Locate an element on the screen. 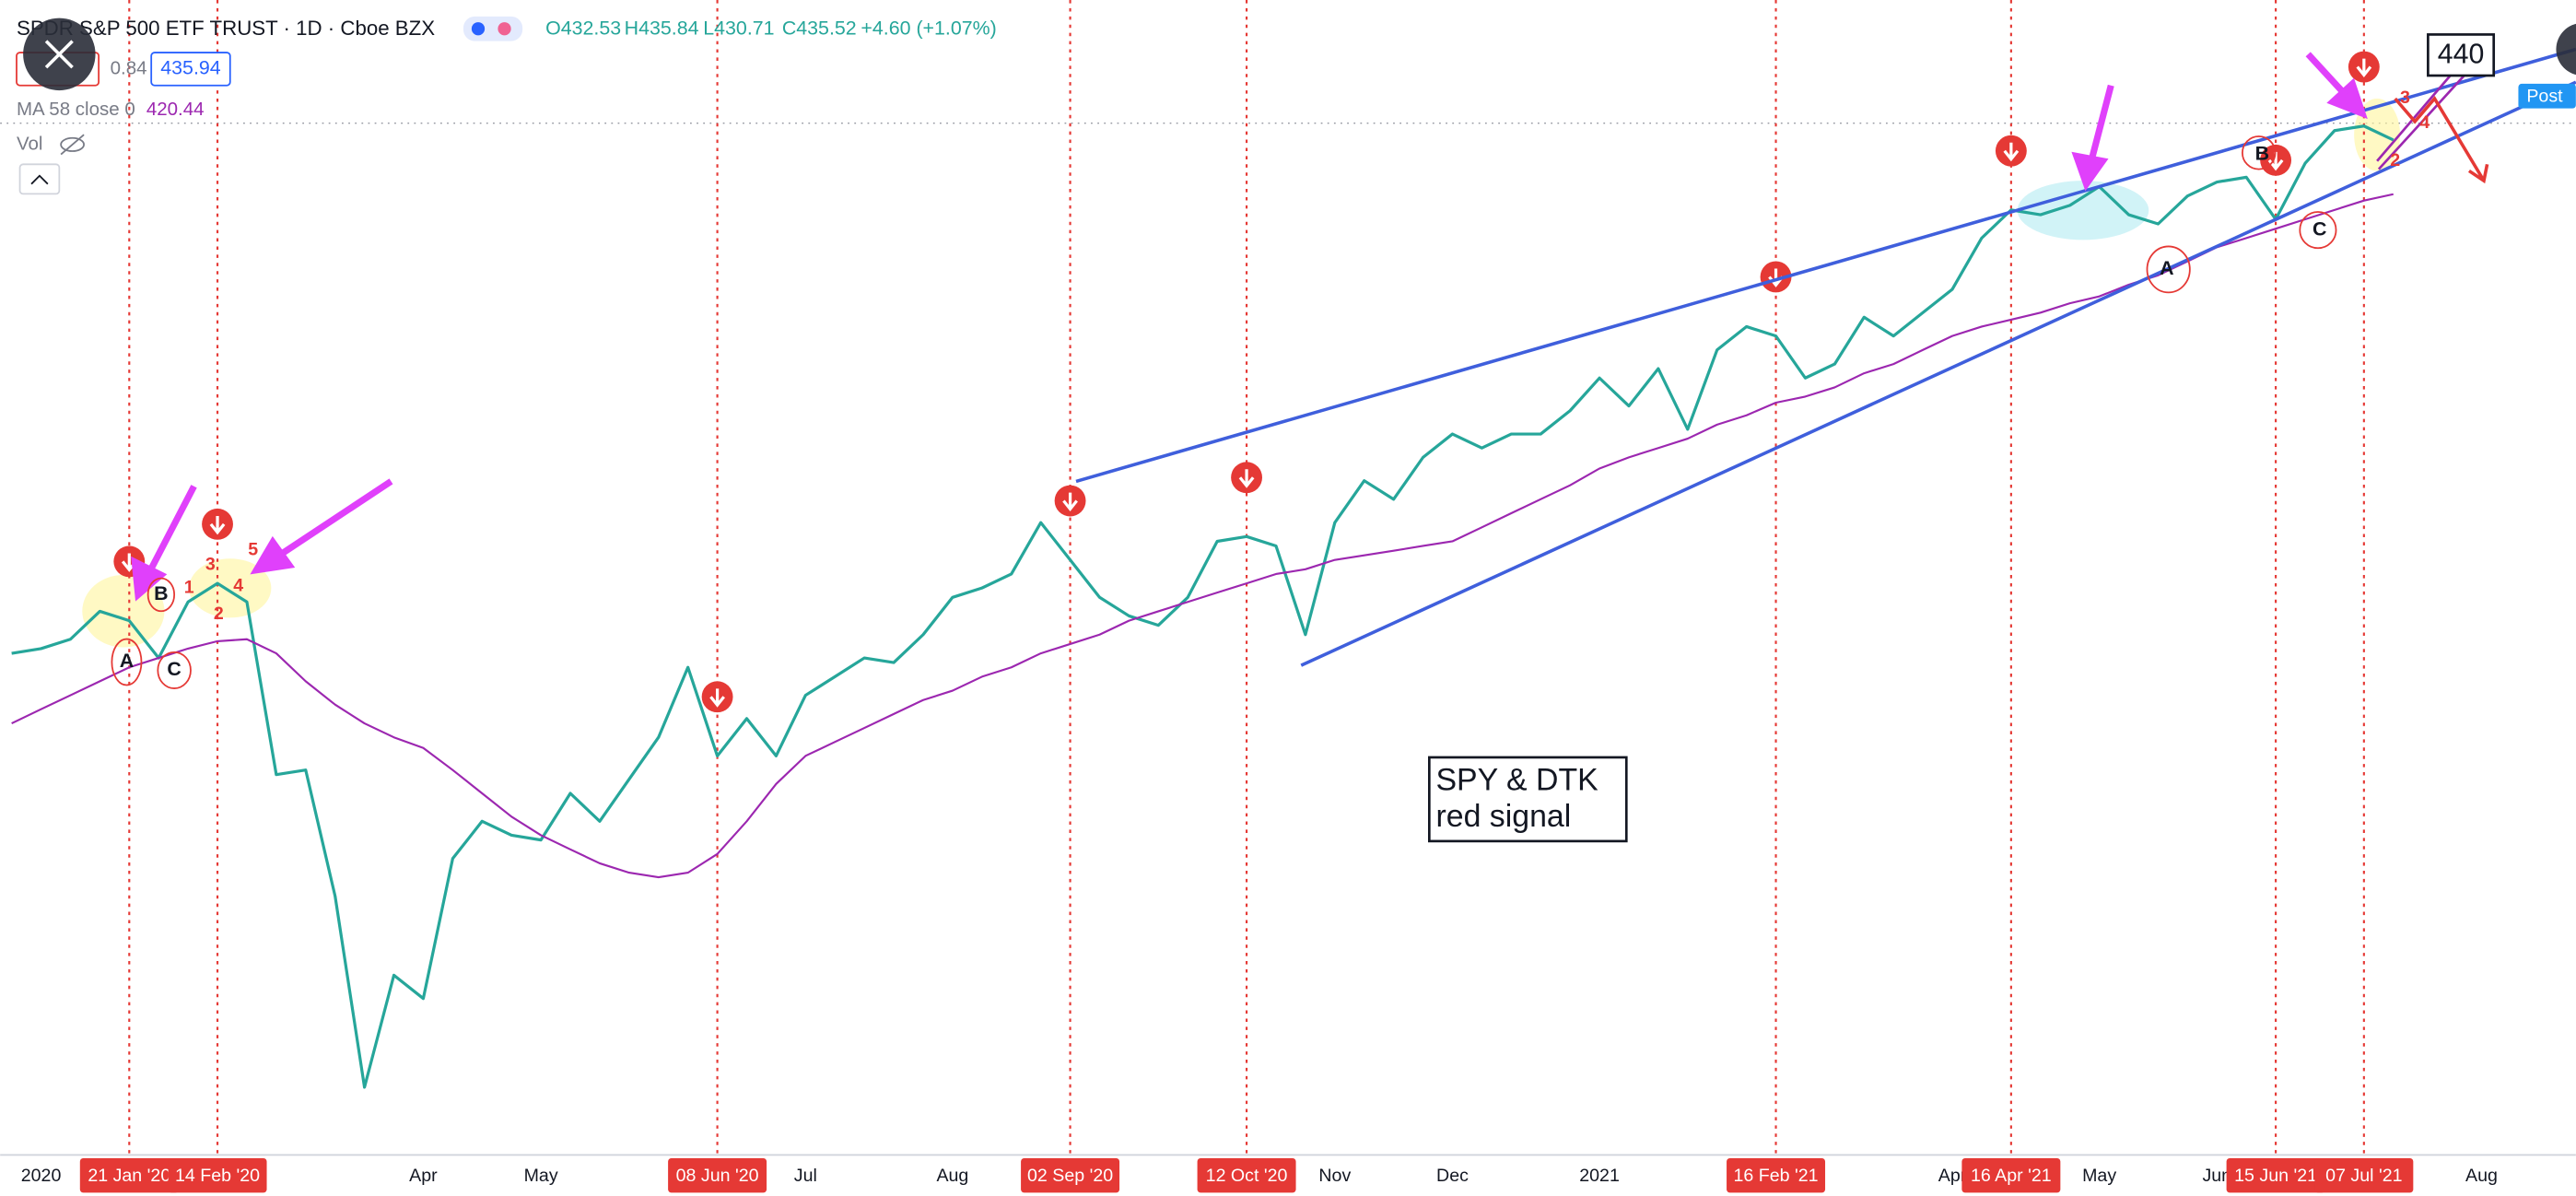  wave-number: 5 is located at coordinates (253, 549).